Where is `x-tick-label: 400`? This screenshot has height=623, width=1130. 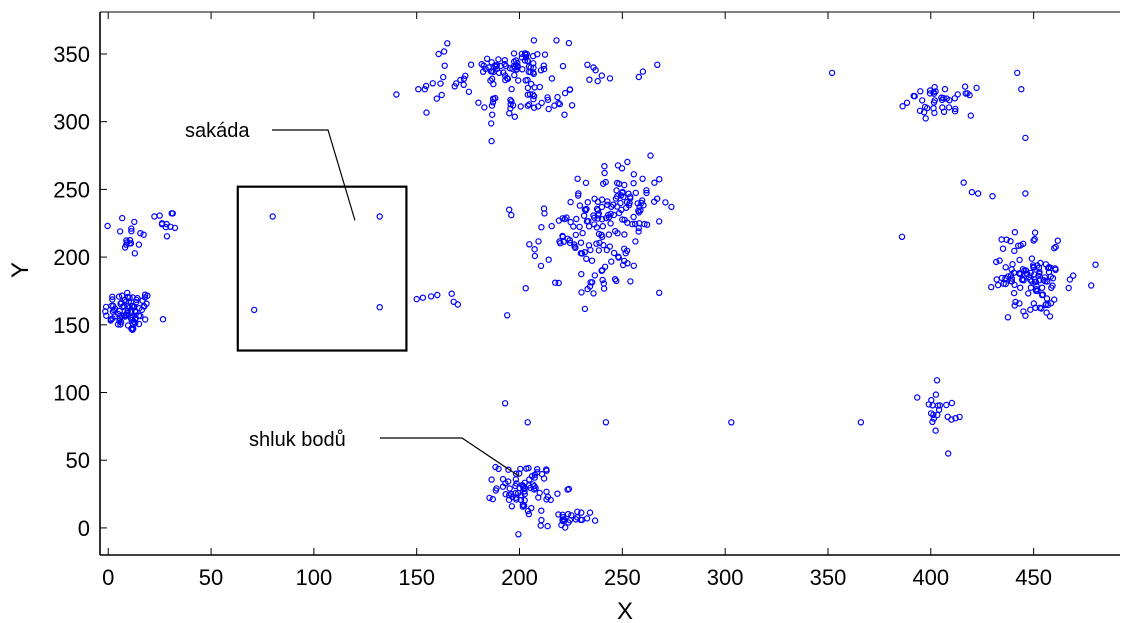
x-tick-label: 400 is located at coordinates (930, 577).